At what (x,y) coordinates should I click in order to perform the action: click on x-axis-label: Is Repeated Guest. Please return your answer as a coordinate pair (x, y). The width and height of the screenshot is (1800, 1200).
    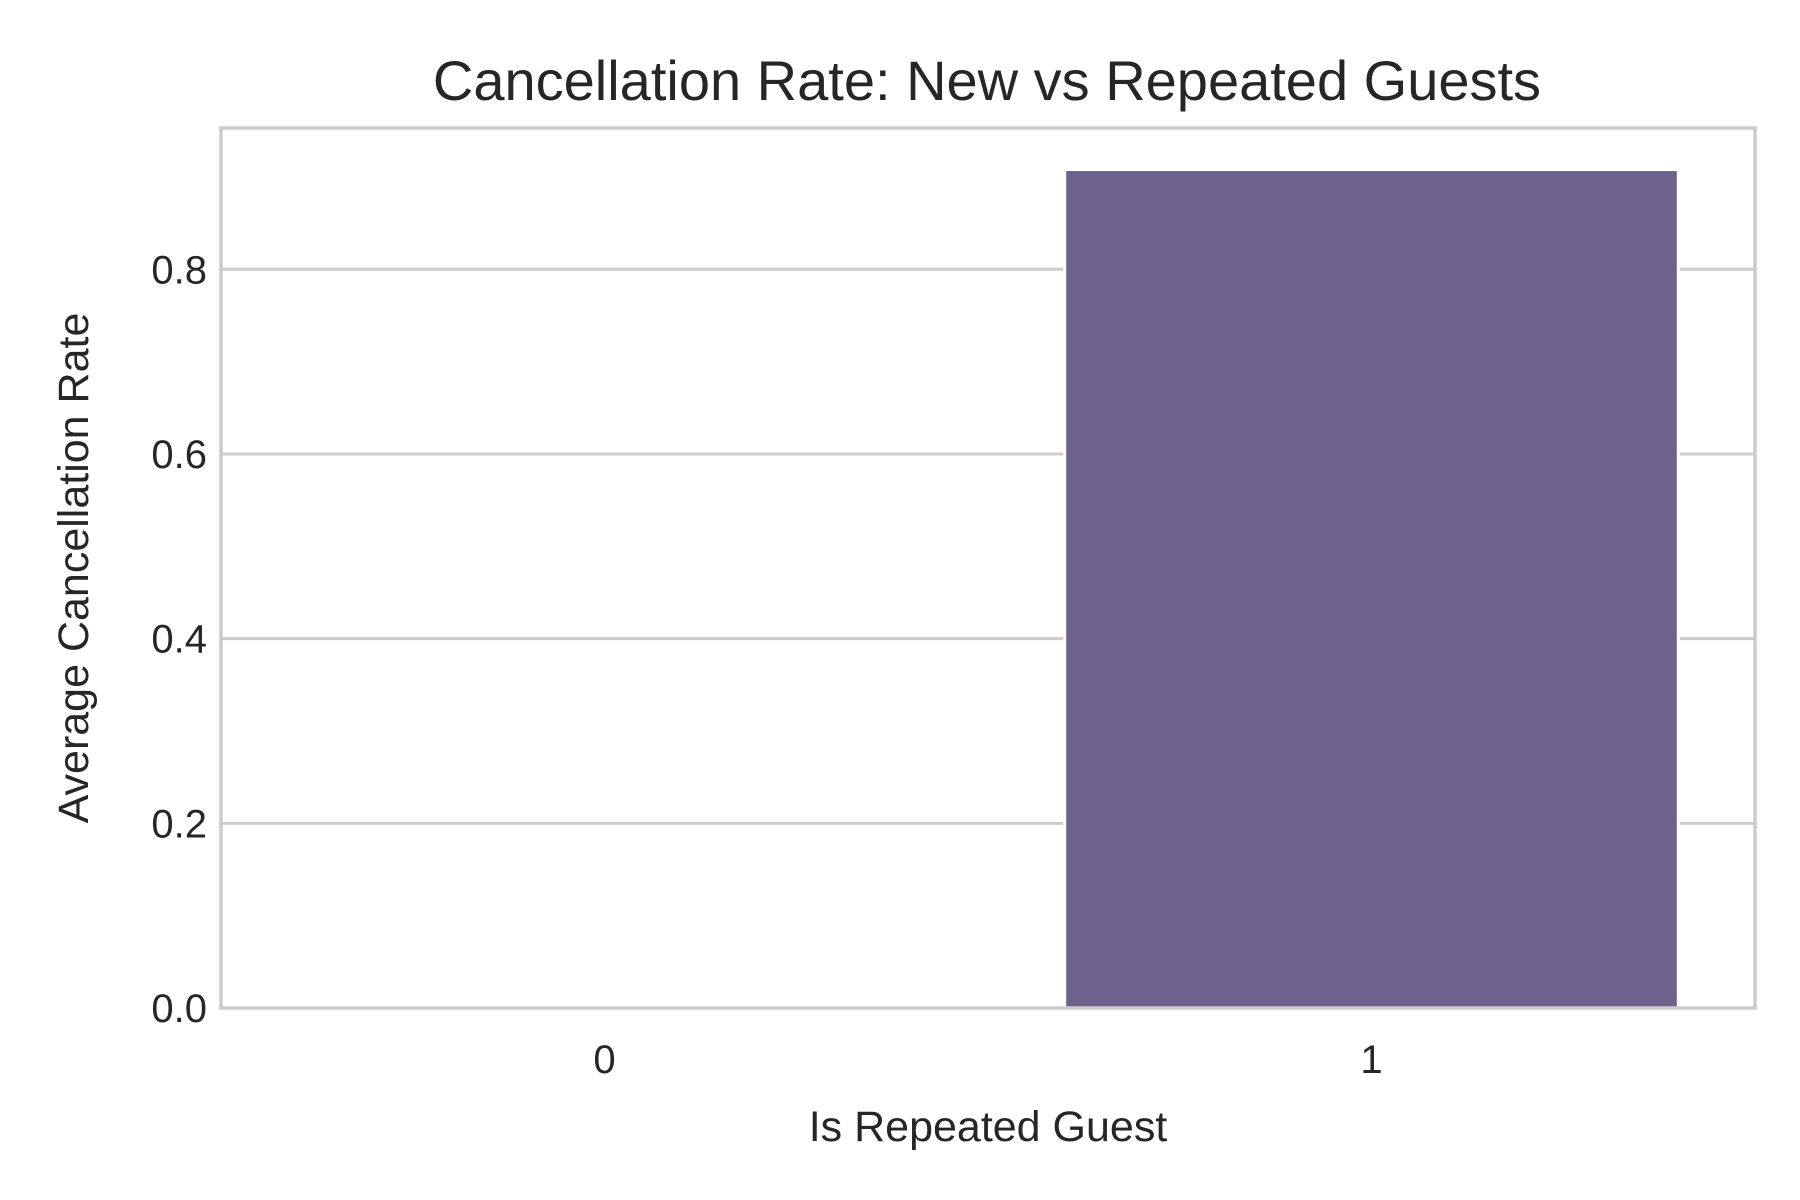
    Looking at the image, I should click on (988, 1127).